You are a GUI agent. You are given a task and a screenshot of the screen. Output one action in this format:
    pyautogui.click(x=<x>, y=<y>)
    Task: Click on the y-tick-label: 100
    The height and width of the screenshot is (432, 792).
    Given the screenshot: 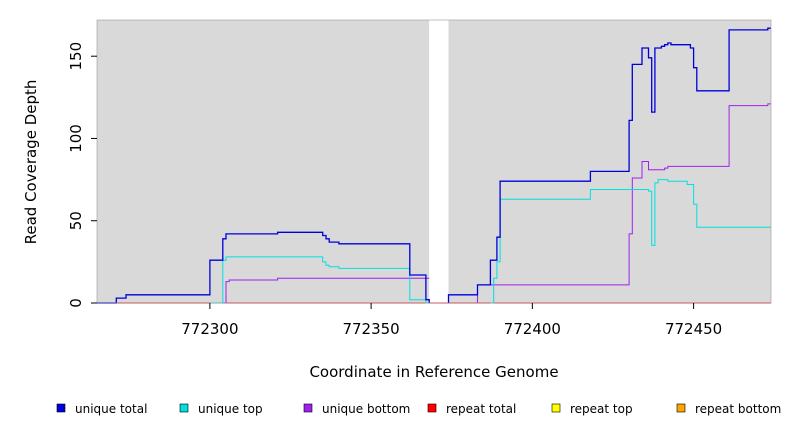 What is the action you would take?
    pyautogui.click(x=76, y=138)
    